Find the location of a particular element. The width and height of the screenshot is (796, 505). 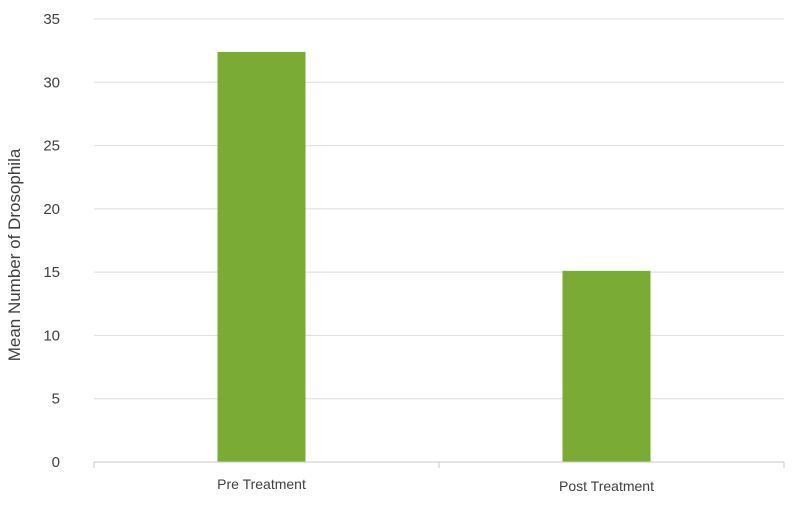

y-tick-label: 35 is located at coordinates (51, 19).